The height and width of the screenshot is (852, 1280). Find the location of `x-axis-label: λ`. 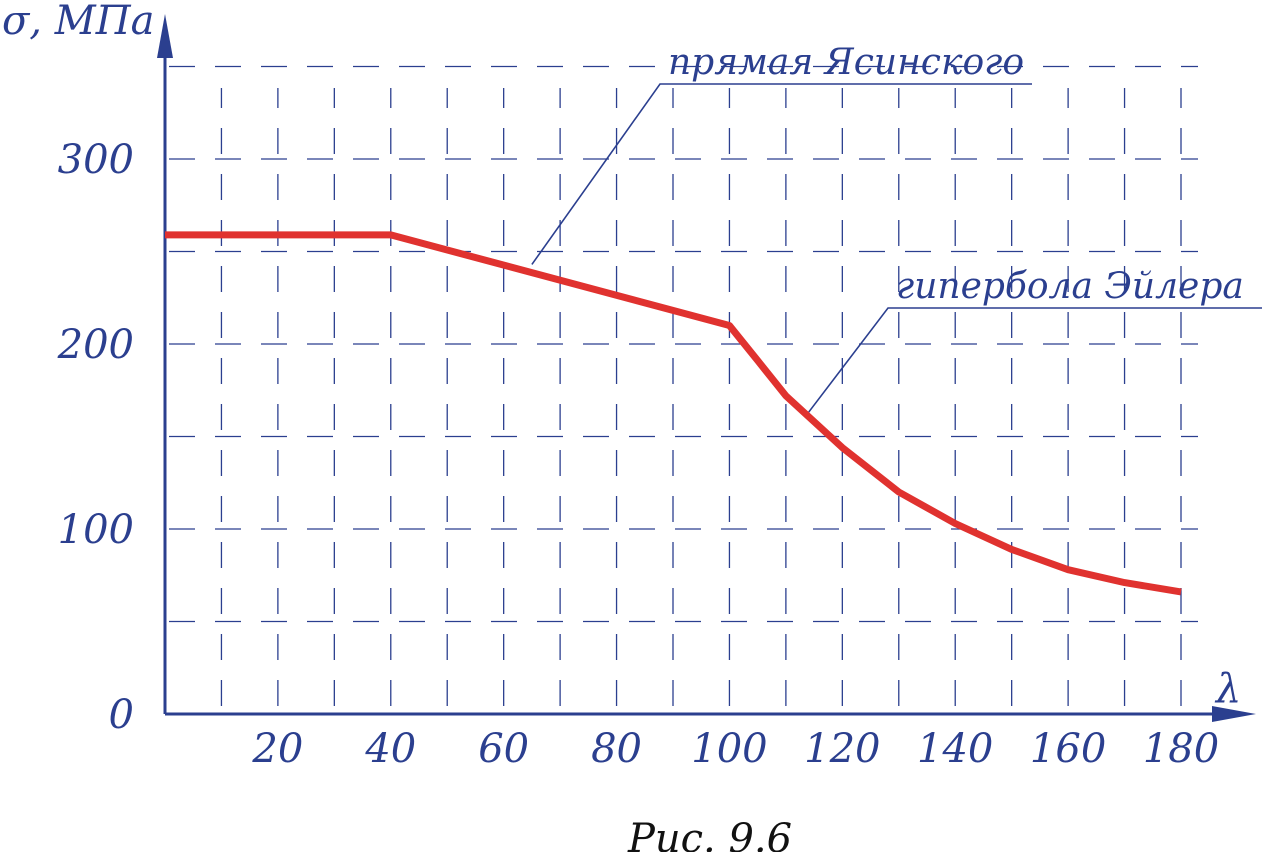

x-axis-label: λ is located at coordinates (1227, 689).